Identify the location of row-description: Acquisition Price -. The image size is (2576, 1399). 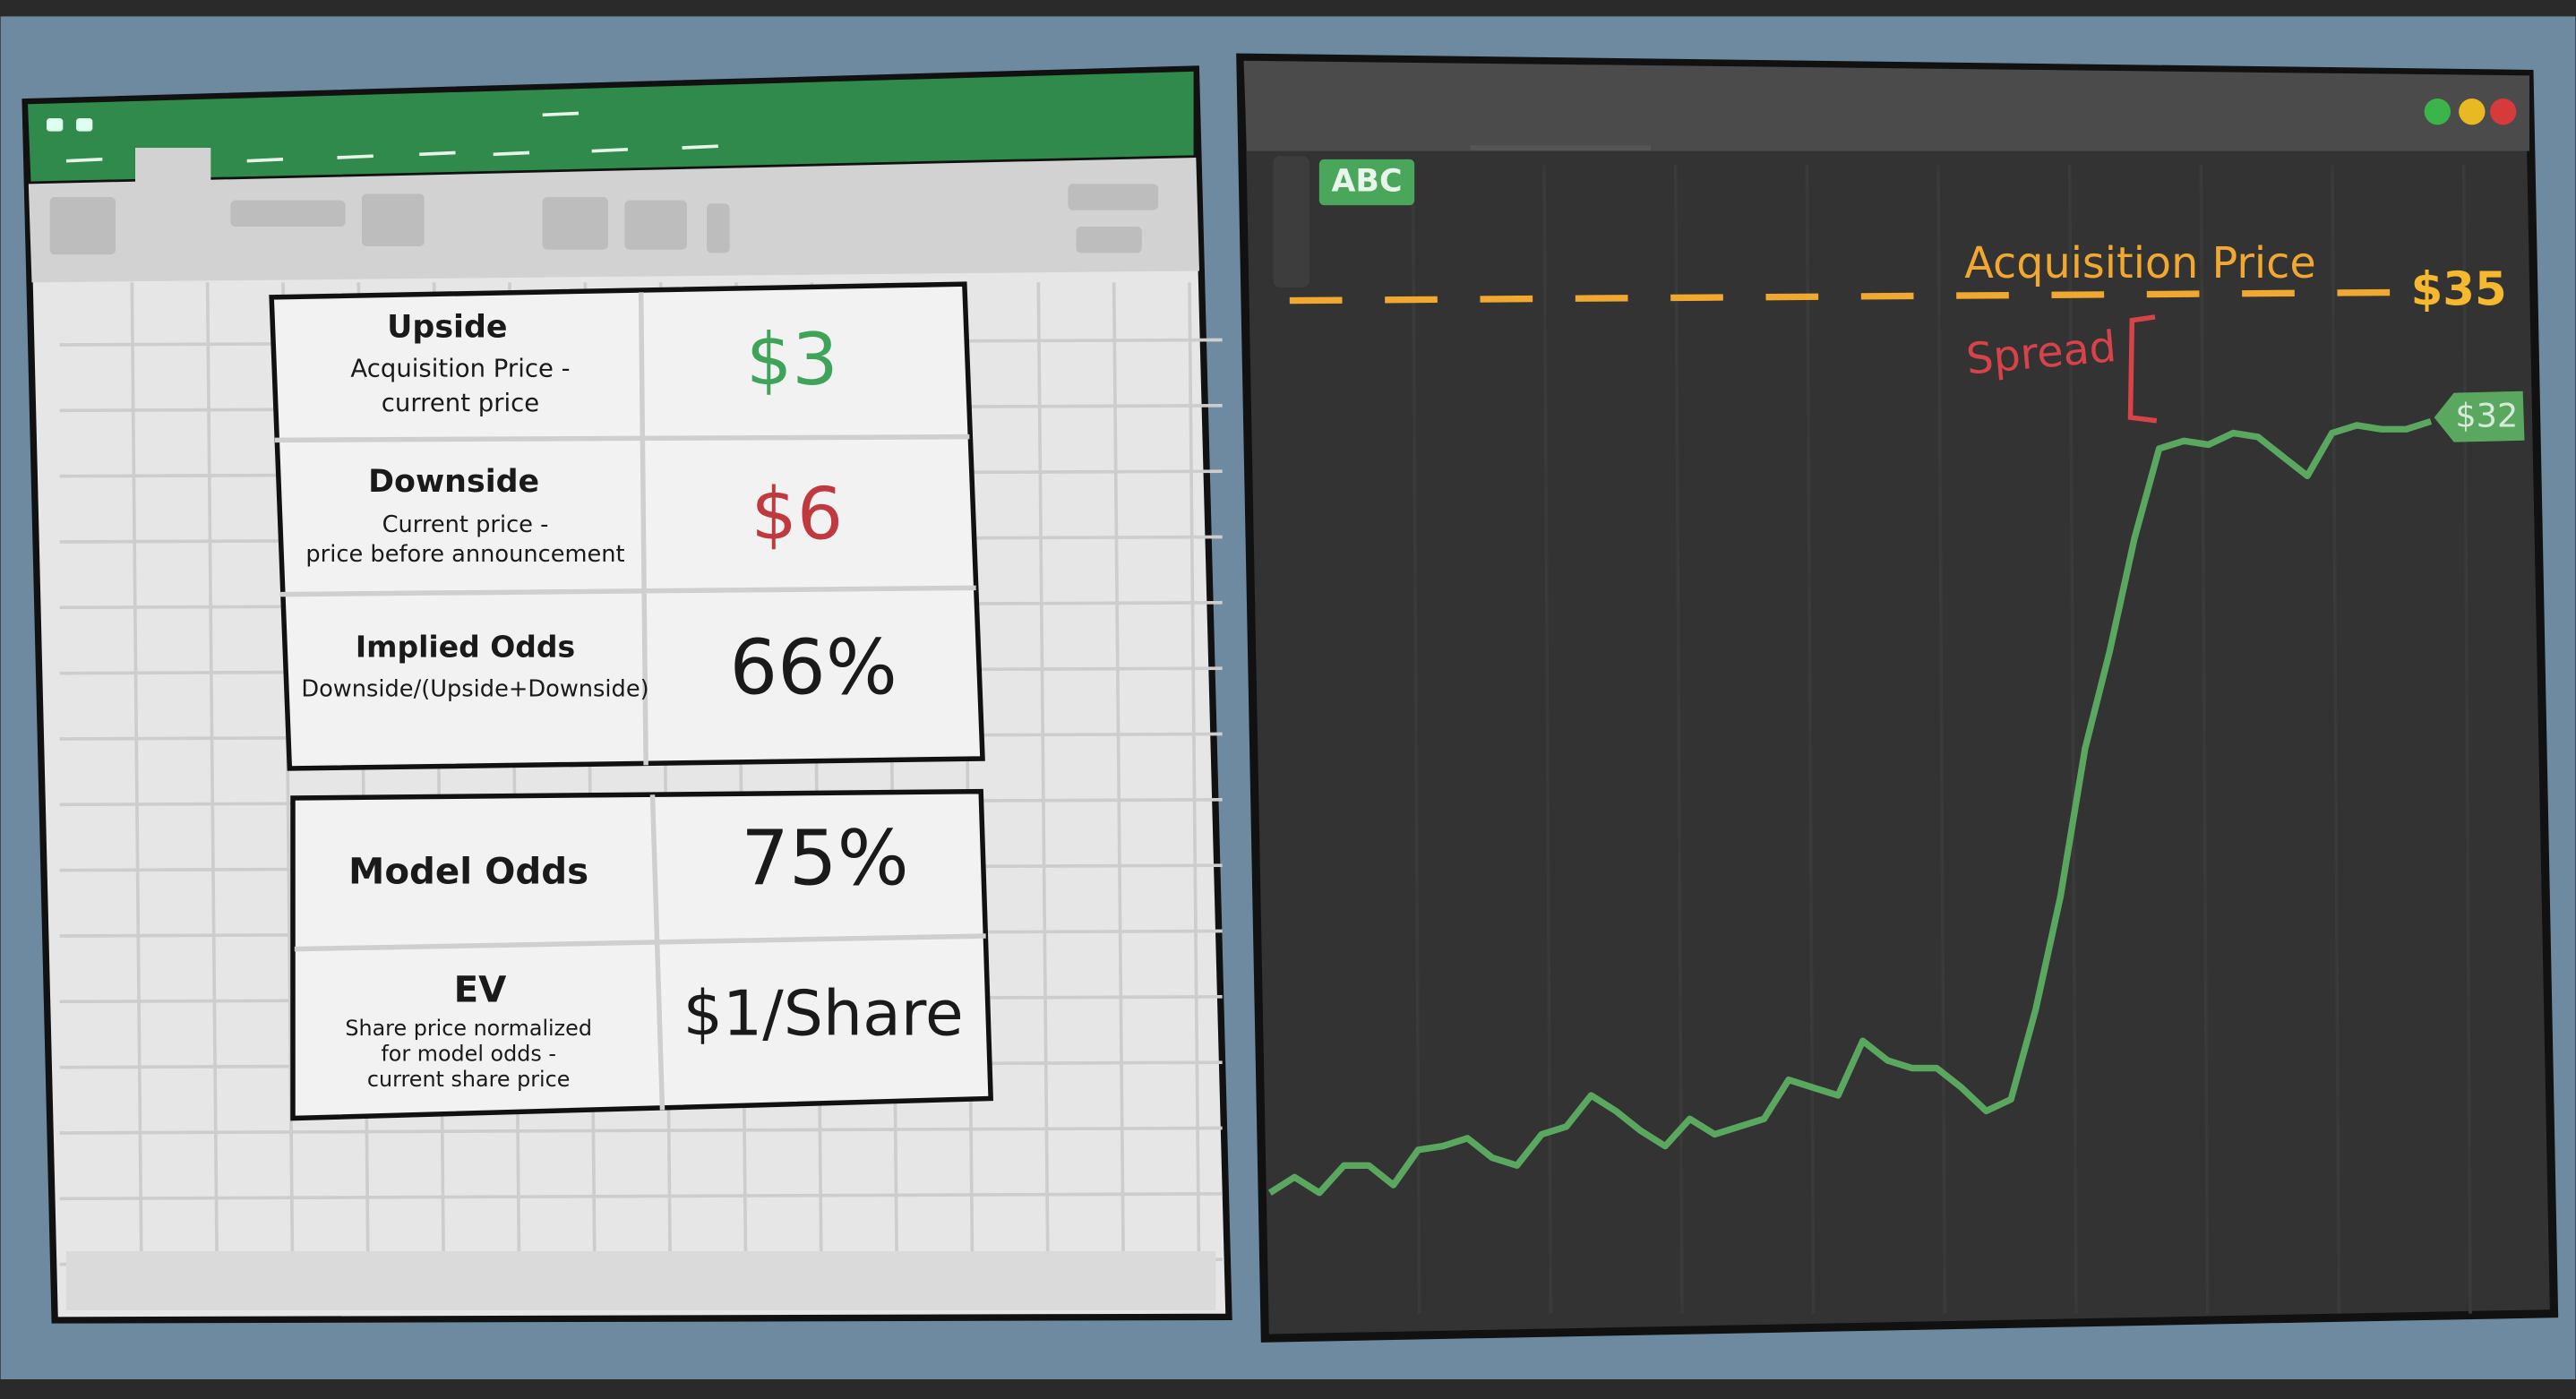
(460, 369).